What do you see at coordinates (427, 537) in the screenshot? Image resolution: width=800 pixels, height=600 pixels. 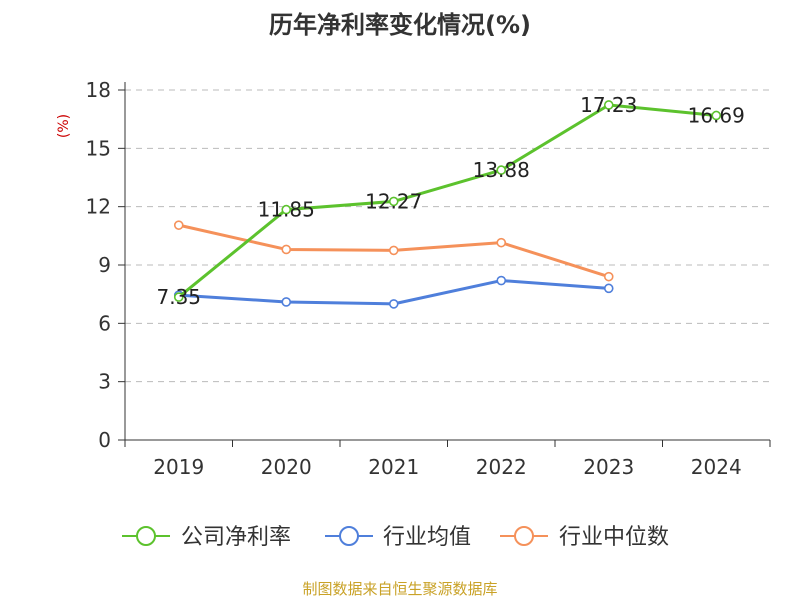 I see `legend-label: 行业均值` at bounding box center [427, 537].